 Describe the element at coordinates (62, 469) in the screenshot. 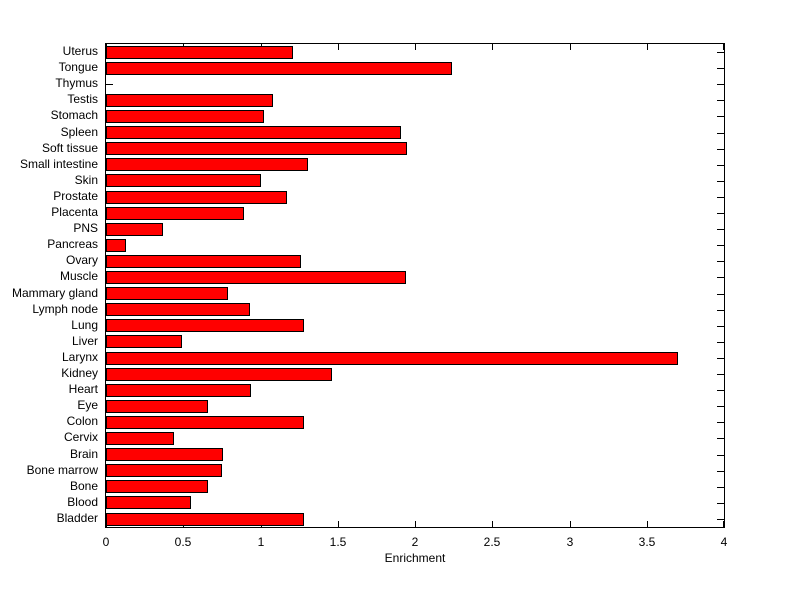

I see `category-label: Bone marrow` at that location.